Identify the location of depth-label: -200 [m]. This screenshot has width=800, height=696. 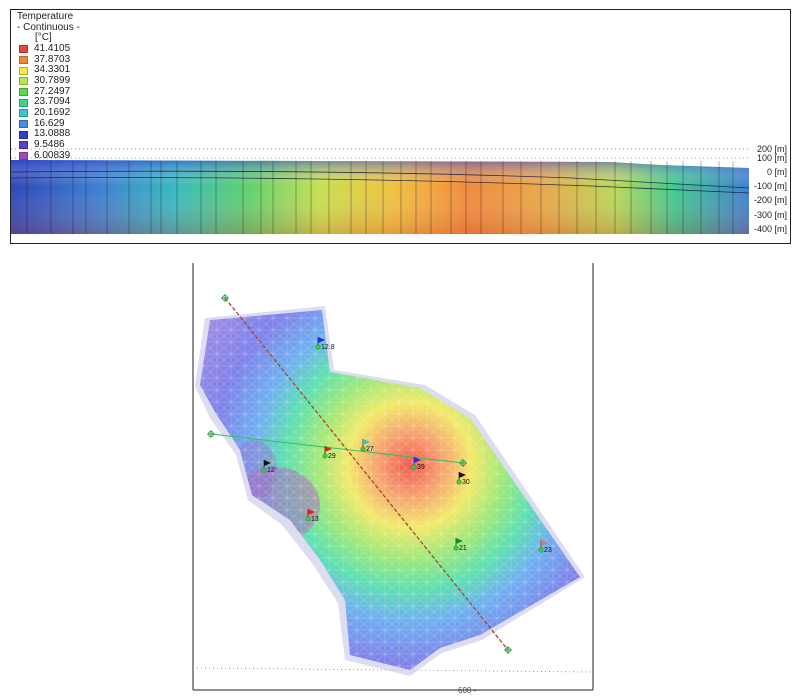
(770, 200).